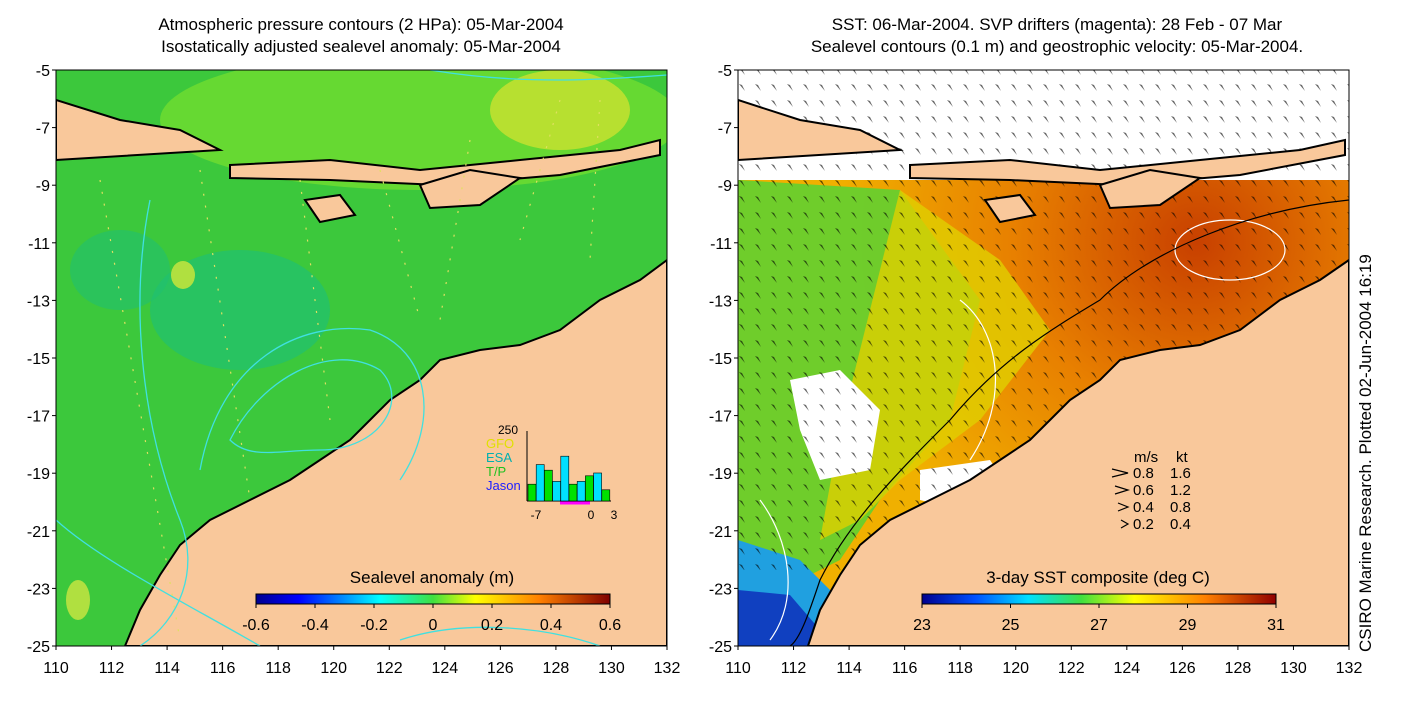  What do you see at coordinates (1146, 457) in the screenshot?
I see `speed-legend-ms-header: m/s` at bounding box center [1146, 457].